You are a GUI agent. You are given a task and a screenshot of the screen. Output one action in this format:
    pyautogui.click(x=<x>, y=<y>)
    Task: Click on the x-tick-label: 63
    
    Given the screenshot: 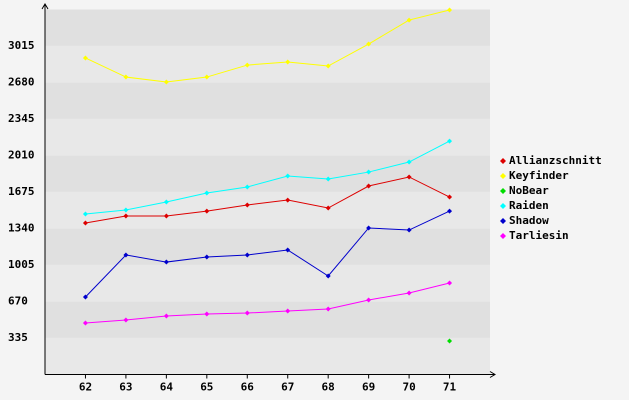 What is the action you would take?
    pyautogui.click(x=125, y=387)
    